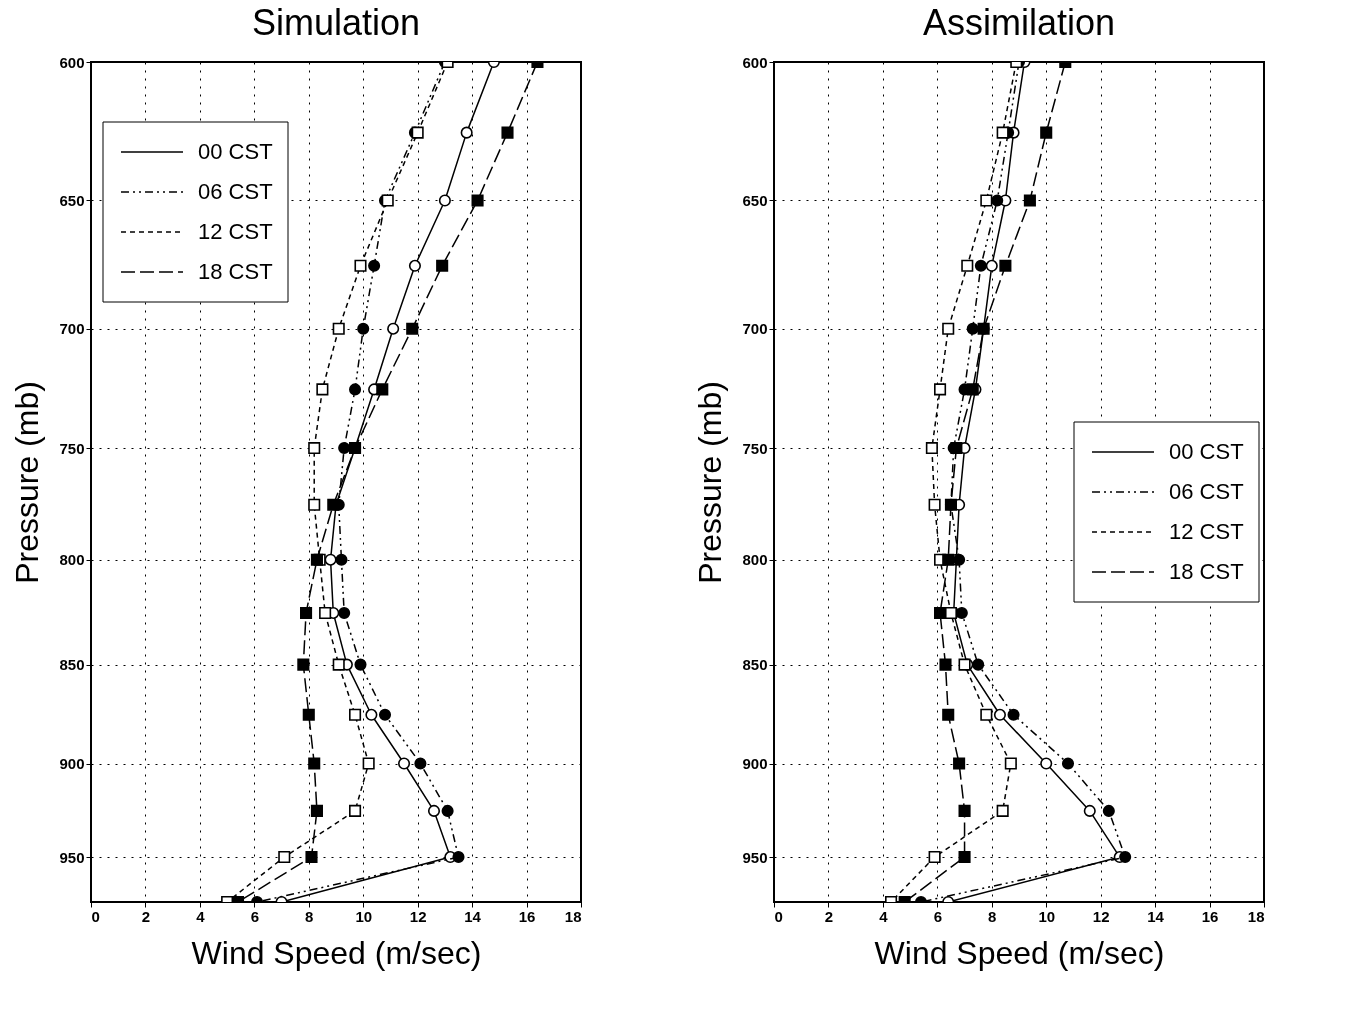 The height and width of the screenshot is (1010, 1345). I want to click on x-tick-label: 2, so click(829, 916).